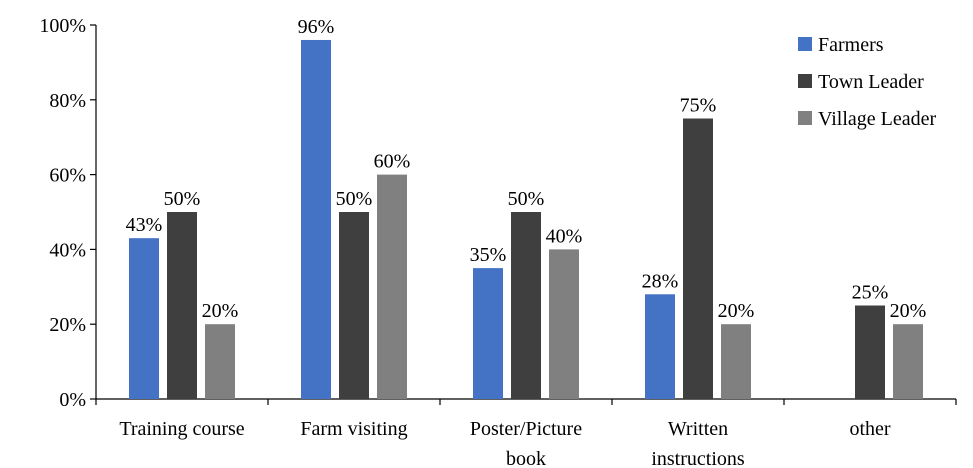 This screenshot has width=973, height=468. I want to click on y-tick-label: 0%, so click(72, 400).